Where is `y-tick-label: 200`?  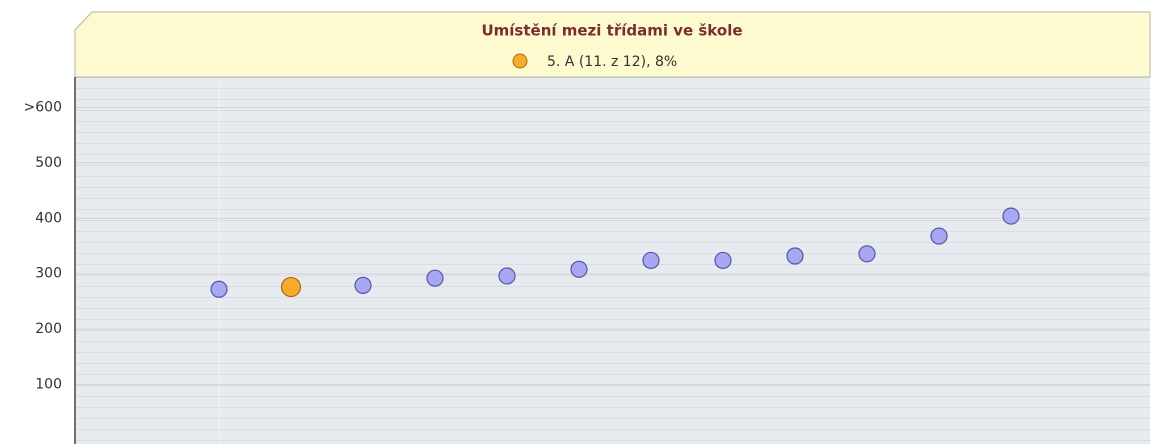
y-tick-label: 200 is located at coordinates (48, 329).